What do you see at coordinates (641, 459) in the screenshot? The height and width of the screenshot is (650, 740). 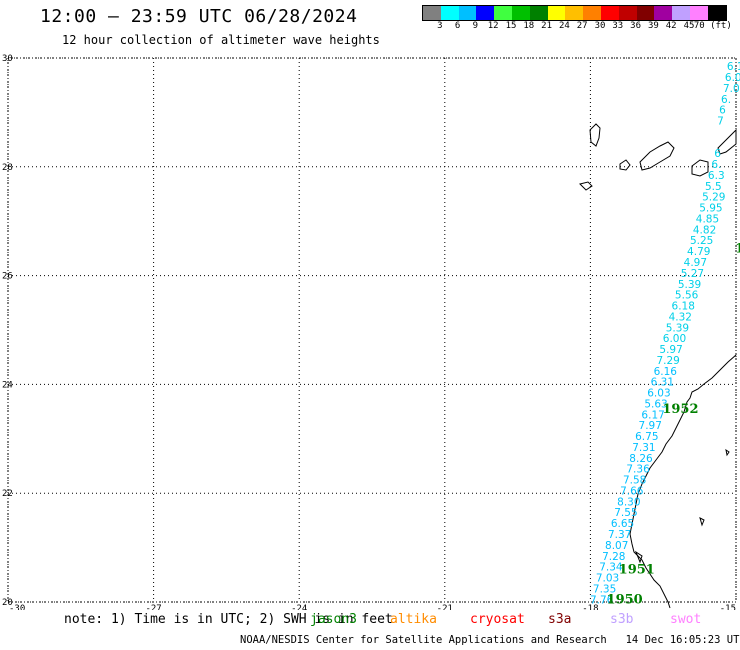 I see `swh-value-label: 8.26` at bounding box center [641, 459].